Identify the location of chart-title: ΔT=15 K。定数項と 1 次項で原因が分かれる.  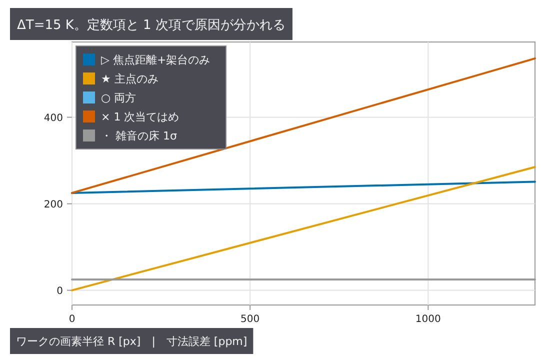
(151, 25).